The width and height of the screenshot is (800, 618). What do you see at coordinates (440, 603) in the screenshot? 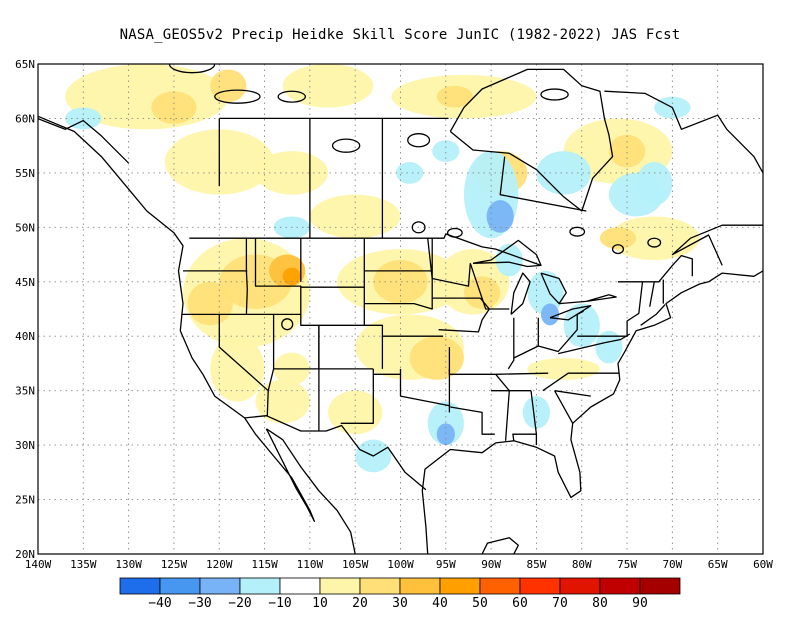
I see `colorbar-label: 40` at bounding box center [440, 603].